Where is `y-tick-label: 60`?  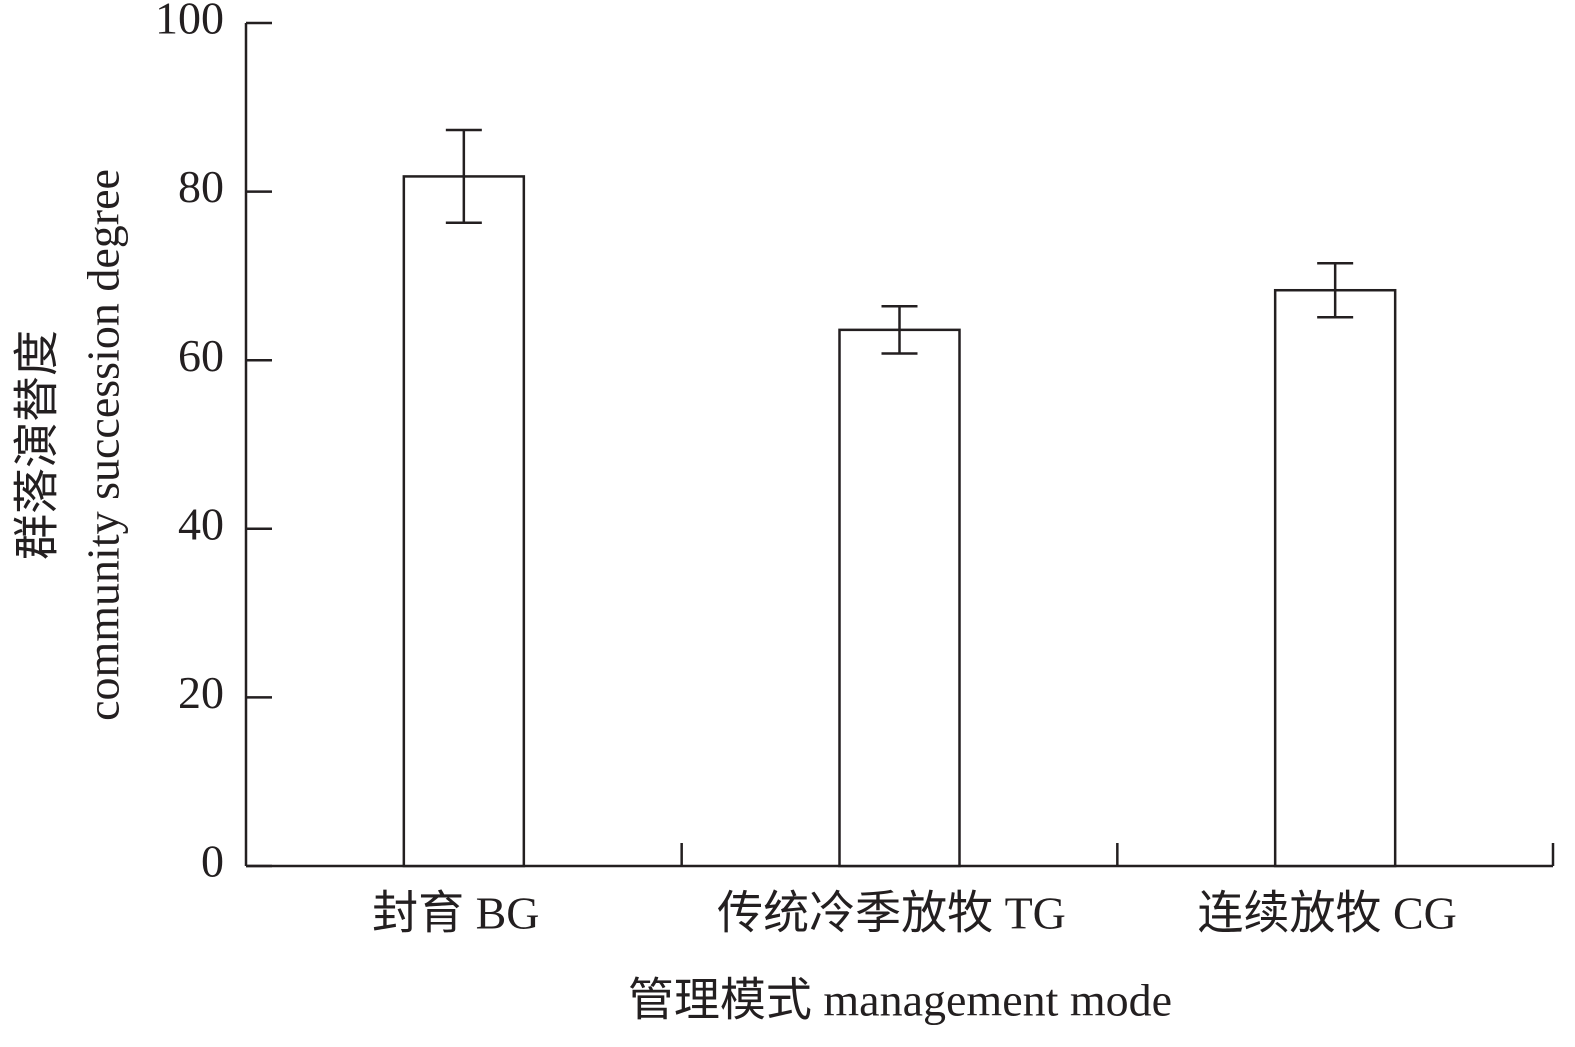 y-tick-label: 60 is located at coordinates (201, 355).